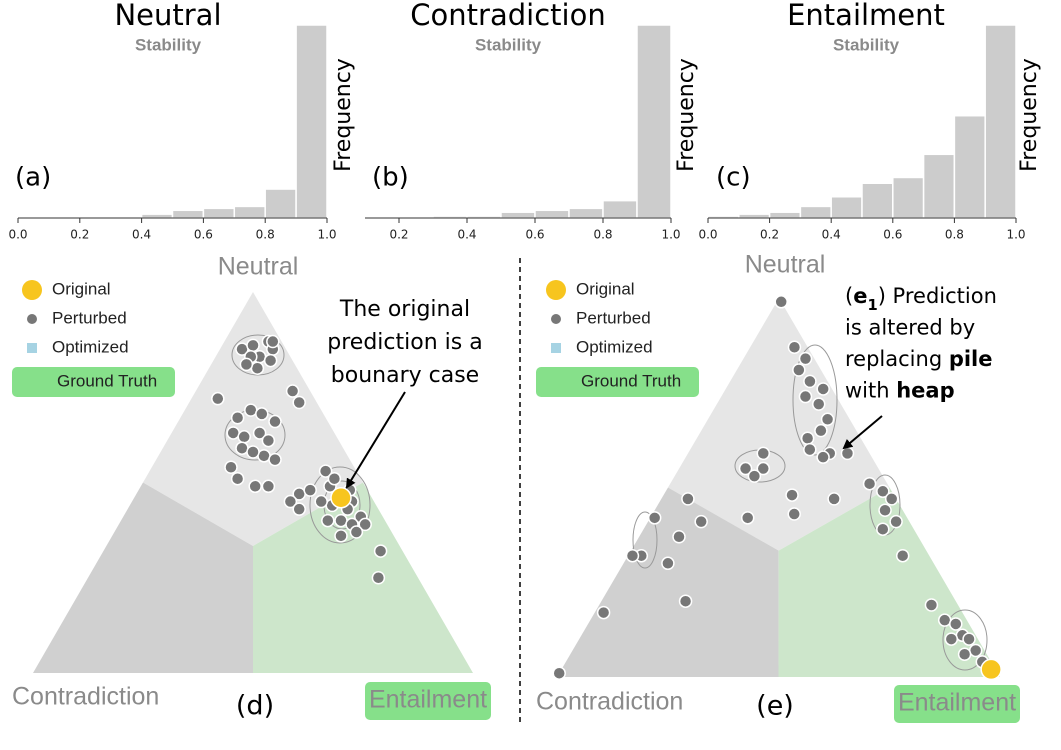 The height and width of the screenshot is (750, 1061). I want to click on annotation: with heap, so click(900, 391).